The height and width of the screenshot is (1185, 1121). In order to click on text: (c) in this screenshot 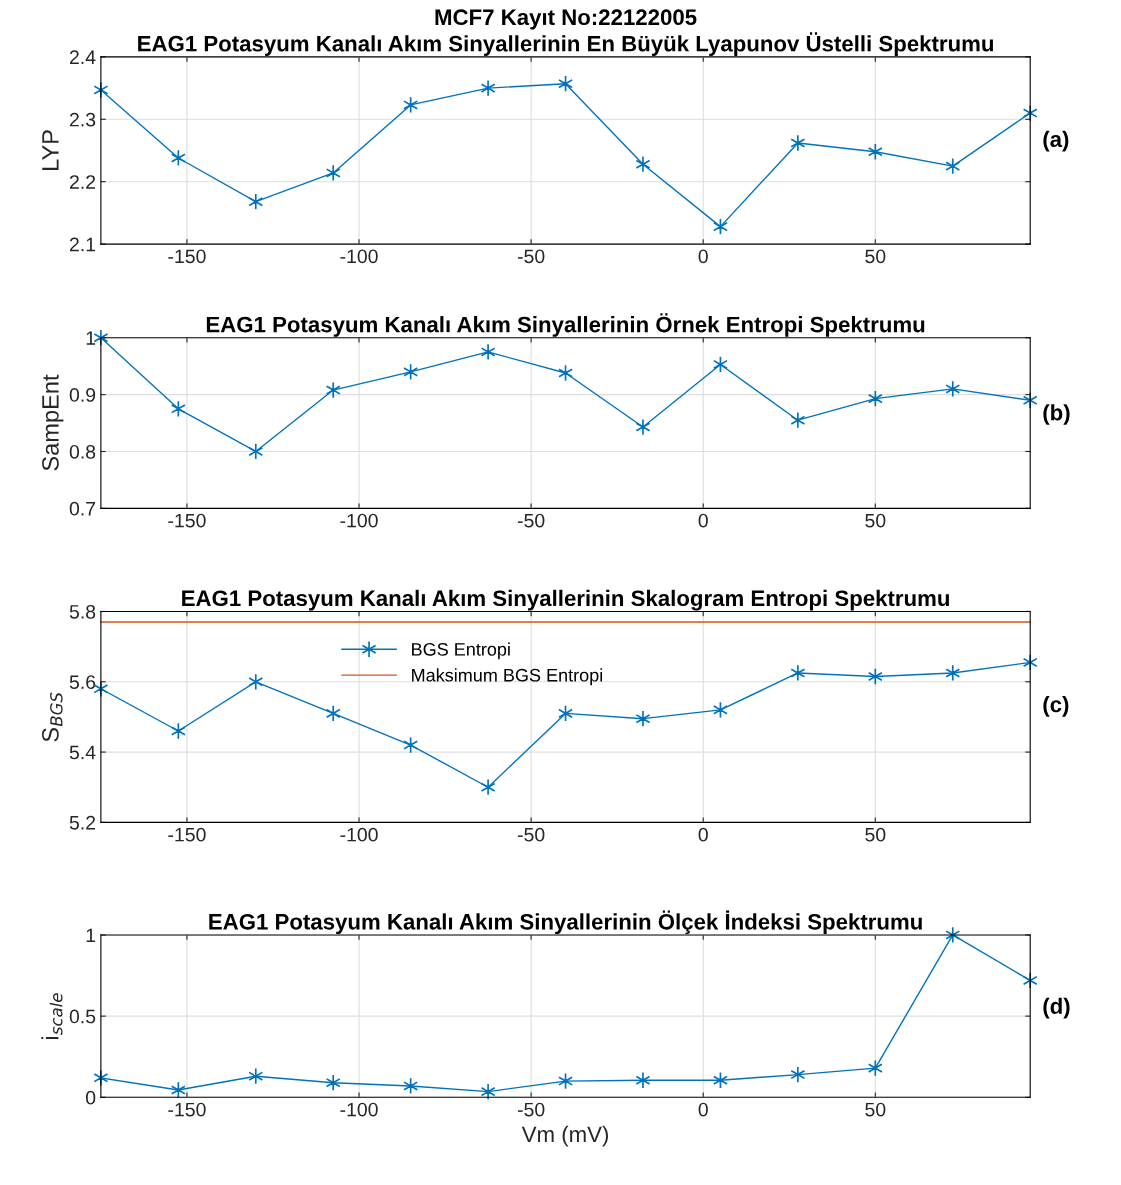, I will do `click(1056, 706)`.